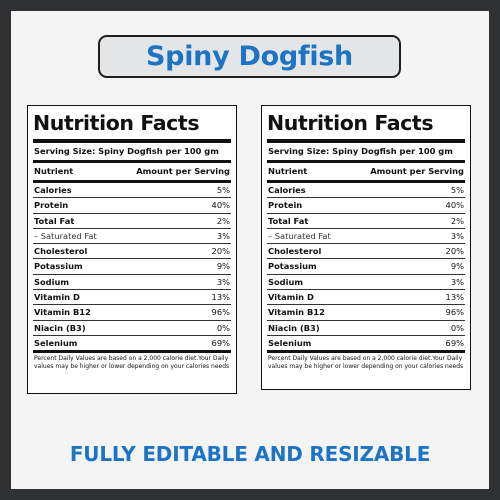 Image resolution: width=500 pixels, height=500 pixels. I want to click on product-title: Spiny Dogfish, so click(249, 56).